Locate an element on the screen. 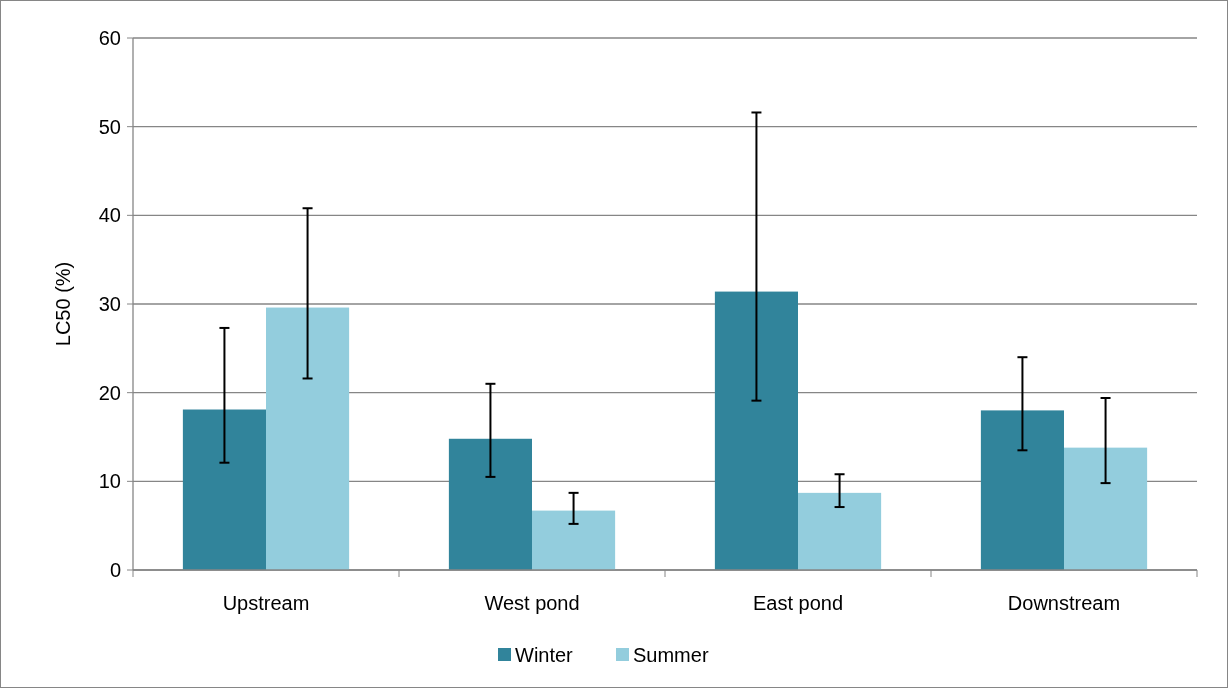 The height and width of the screenshot is (688, 1228). y-tick-label: 10 is located at coordinates (109, 481).